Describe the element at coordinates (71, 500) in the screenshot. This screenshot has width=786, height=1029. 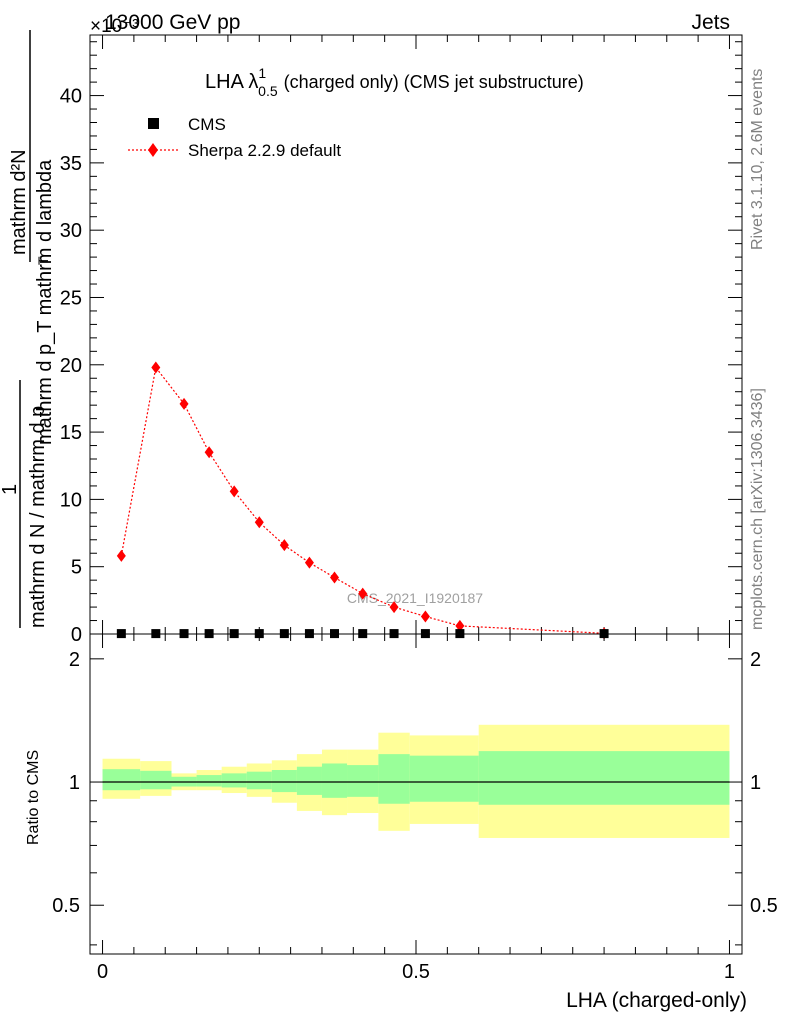
I see `y-tick-label: 10` at that location.